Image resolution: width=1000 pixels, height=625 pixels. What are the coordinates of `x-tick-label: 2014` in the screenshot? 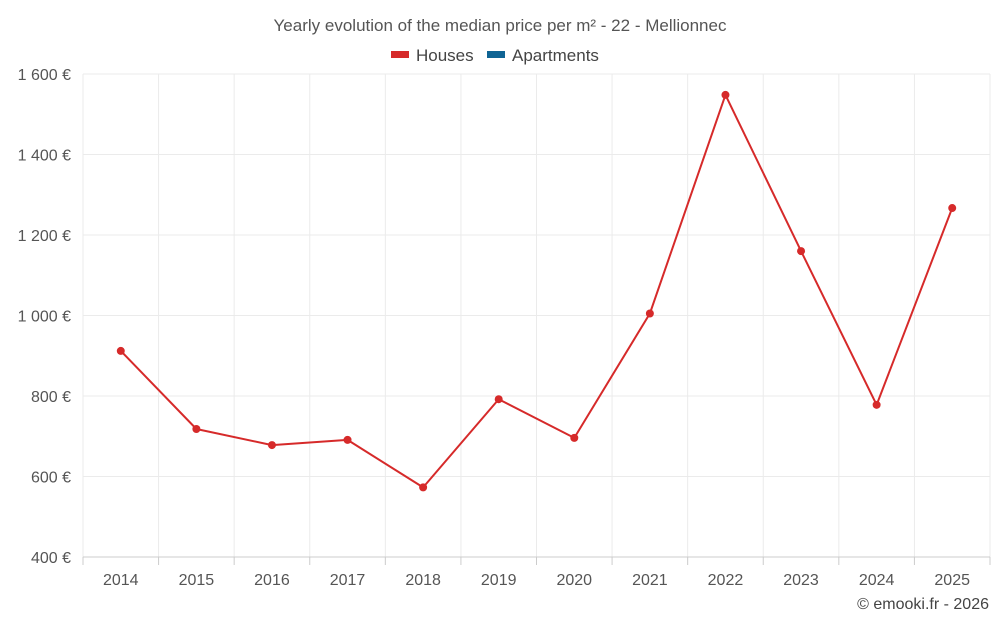 It's located at (121, 580).